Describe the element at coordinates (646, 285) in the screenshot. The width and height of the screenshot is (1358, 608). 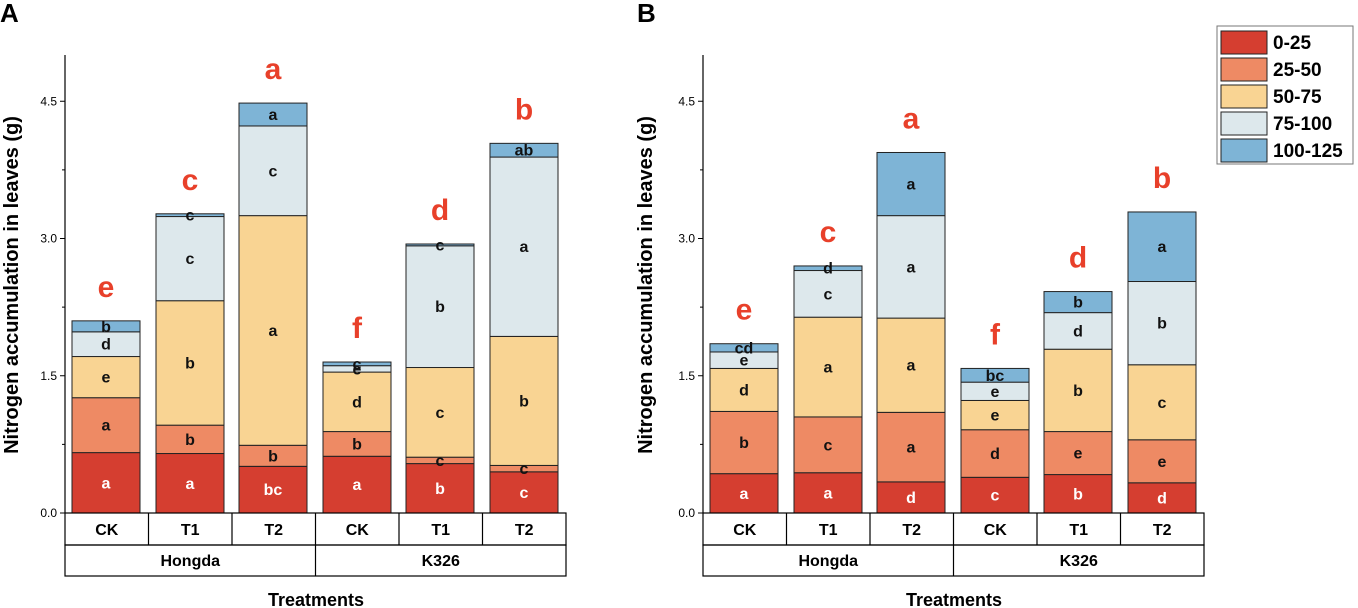
I see `panel-b-y-axis-title: Nitrogen accumulation in leaves (g)` at that location.